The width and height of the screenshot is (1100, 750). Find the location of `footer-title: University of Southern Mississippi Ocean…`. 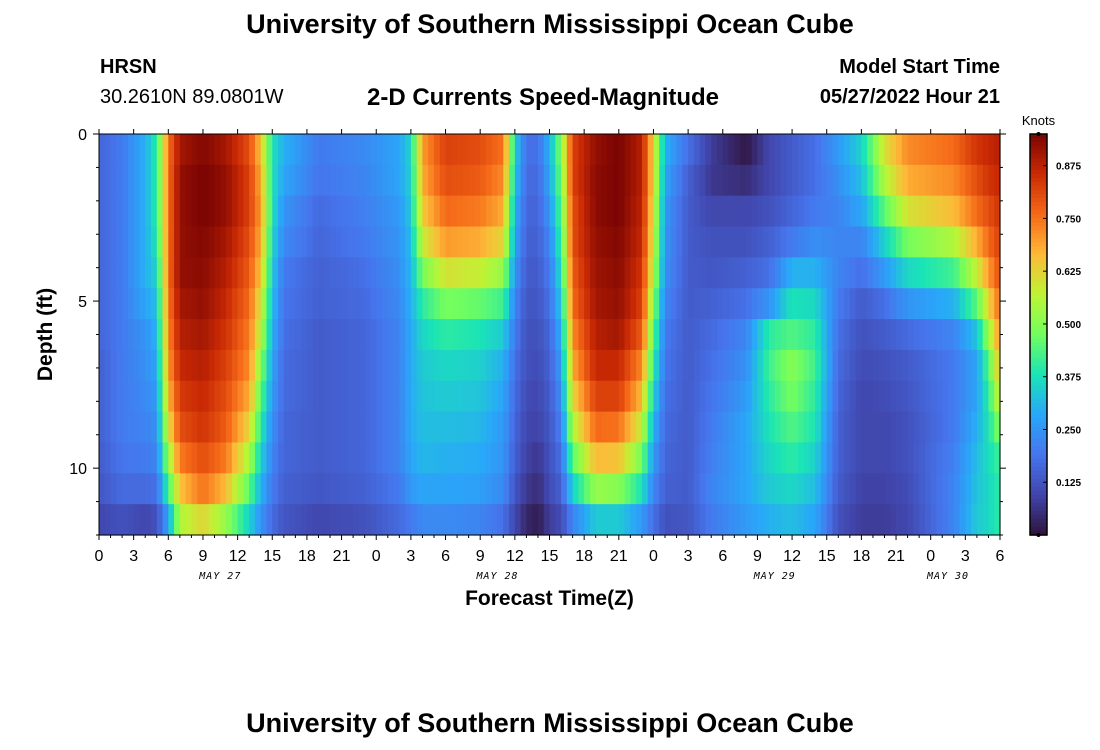

footer-title: University of Southern Mississippi Ocean… is located at coordinates (550, 723).